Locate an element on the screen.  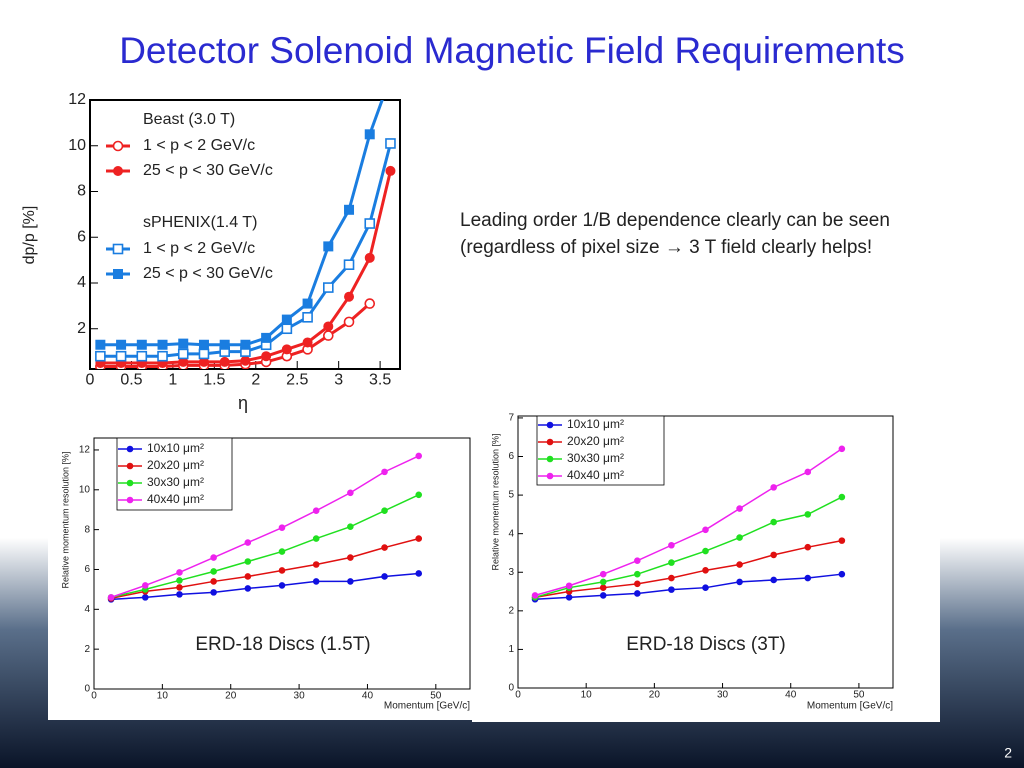
x-tick-label: 20 is located at coordinates (655, 695).